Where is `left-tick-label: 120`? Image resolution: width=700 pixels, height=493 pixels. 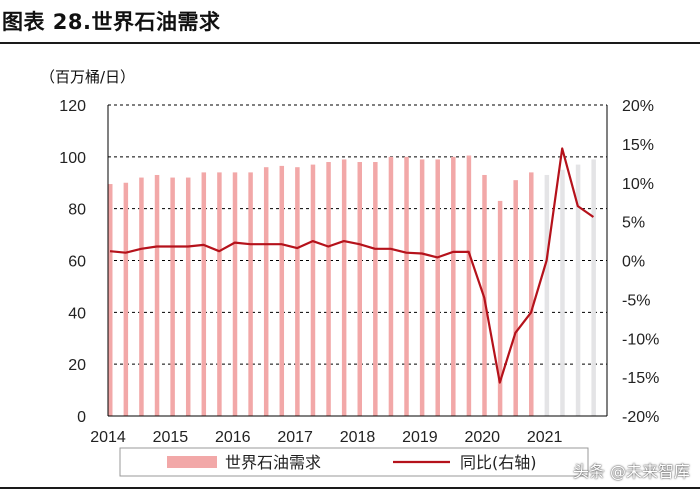 left-tick-label: 120 is located at coordinates (72, 106).